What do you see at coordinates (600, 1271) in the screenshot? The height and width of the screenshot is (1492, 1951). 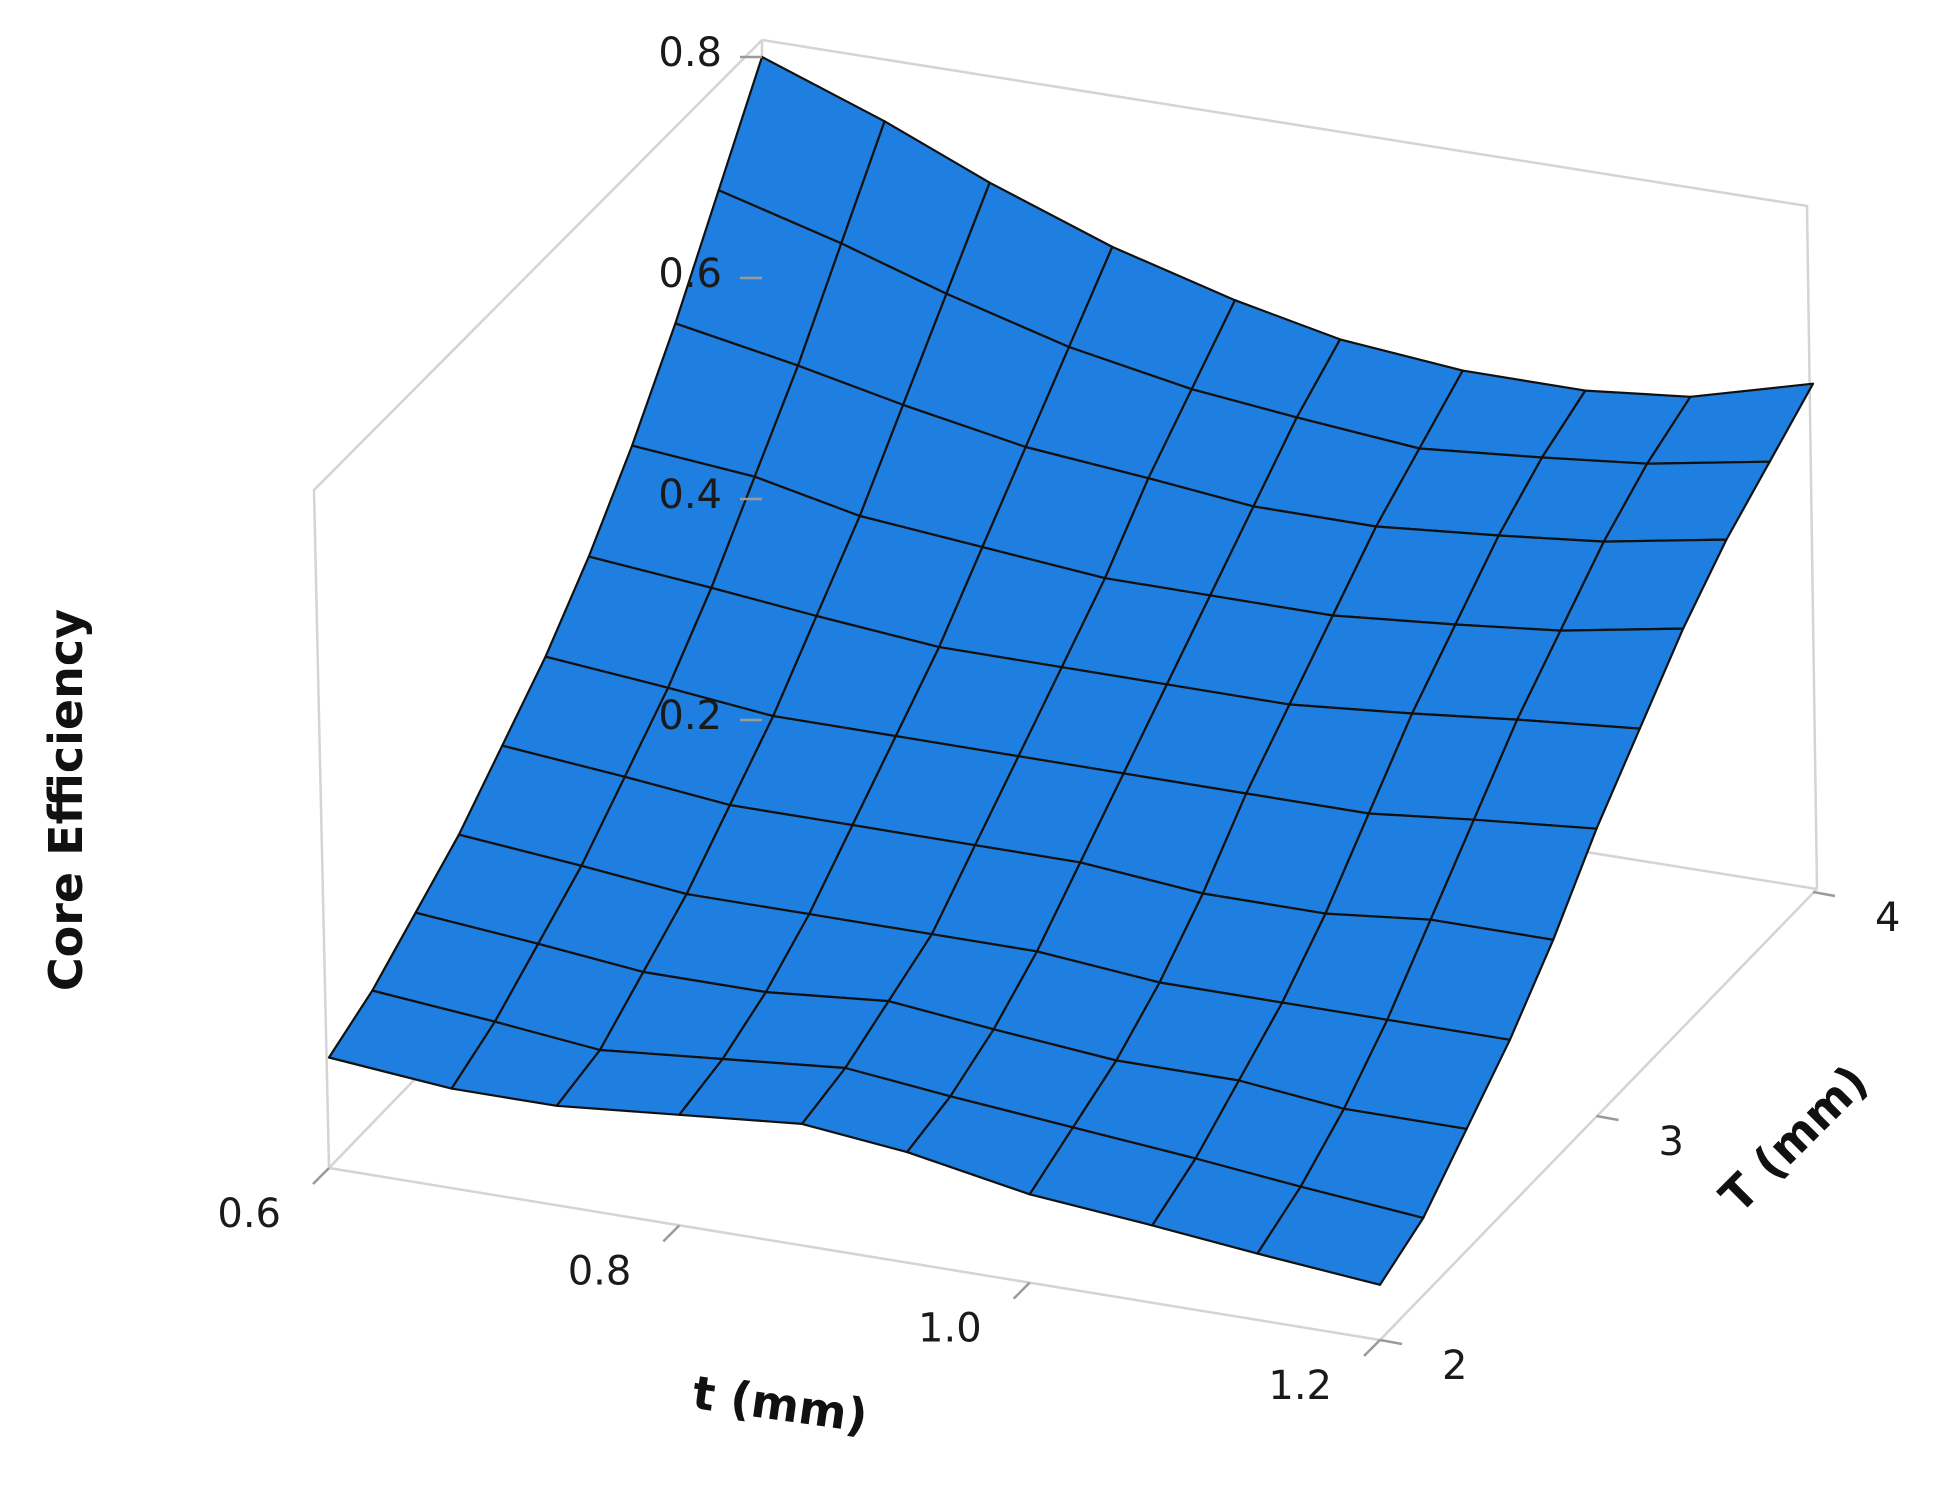 I see `x-tick-label: 0.8` at bounding box center [600, 1271].